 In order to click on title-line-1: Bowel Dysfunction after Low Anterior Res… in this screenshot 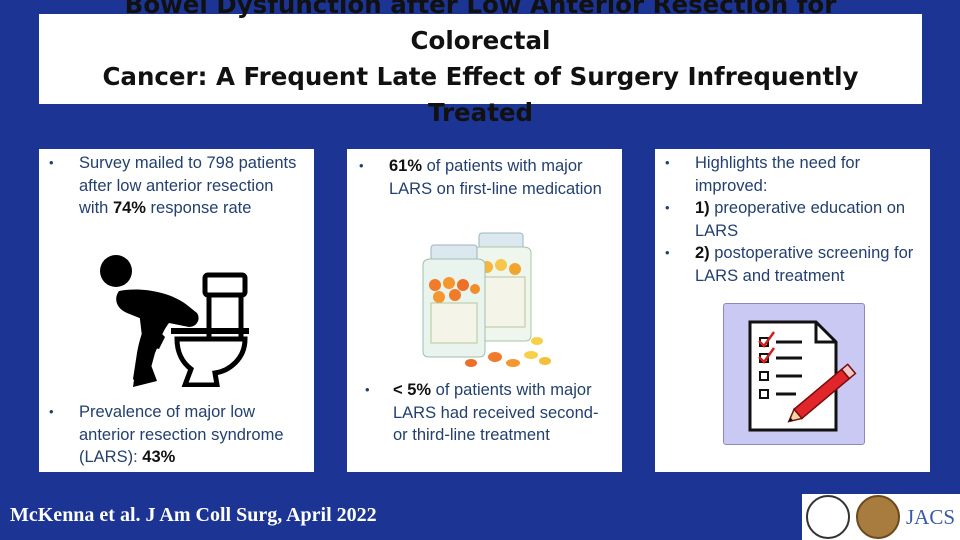, I will do `click(480, 27)`.